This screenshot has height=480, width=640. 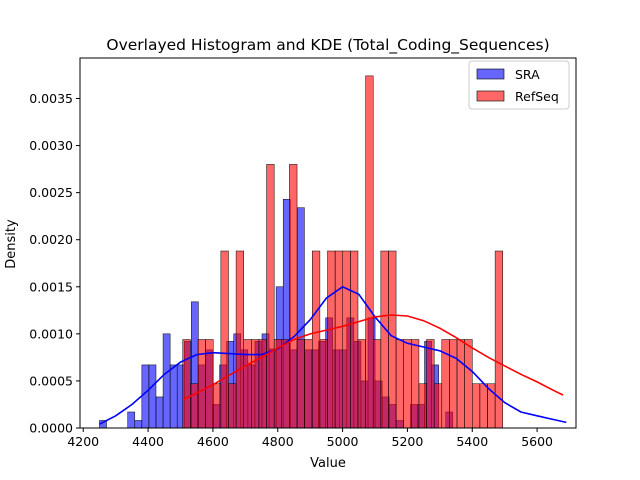 I want to click on x-tick-label: 5400, so click(x=472, y=441).